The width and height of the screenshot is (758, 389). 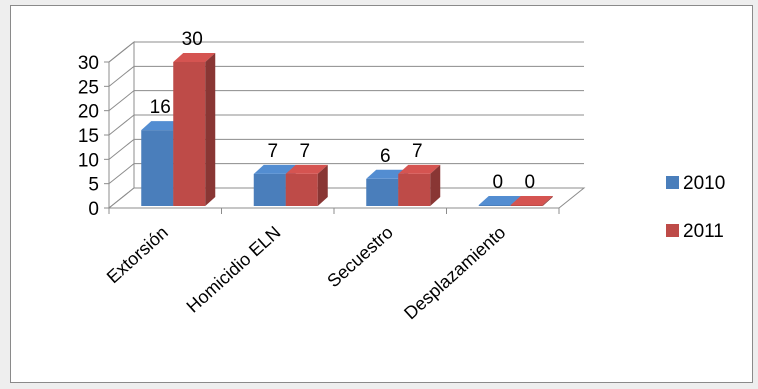 What do you see at coordinates (160, 107) in the screenshot?
I see `data-label-2010: 16` at bounding box center [160, 107].